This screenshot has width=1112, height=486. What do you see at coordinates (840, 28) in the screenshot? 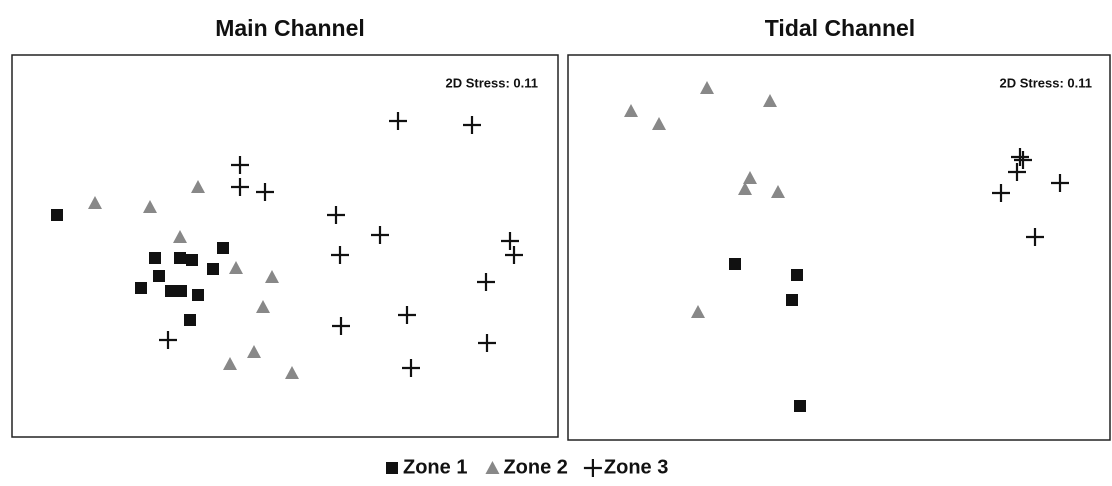
I see `chart-title: Tidal Channel` at bounding box center [840, 28].